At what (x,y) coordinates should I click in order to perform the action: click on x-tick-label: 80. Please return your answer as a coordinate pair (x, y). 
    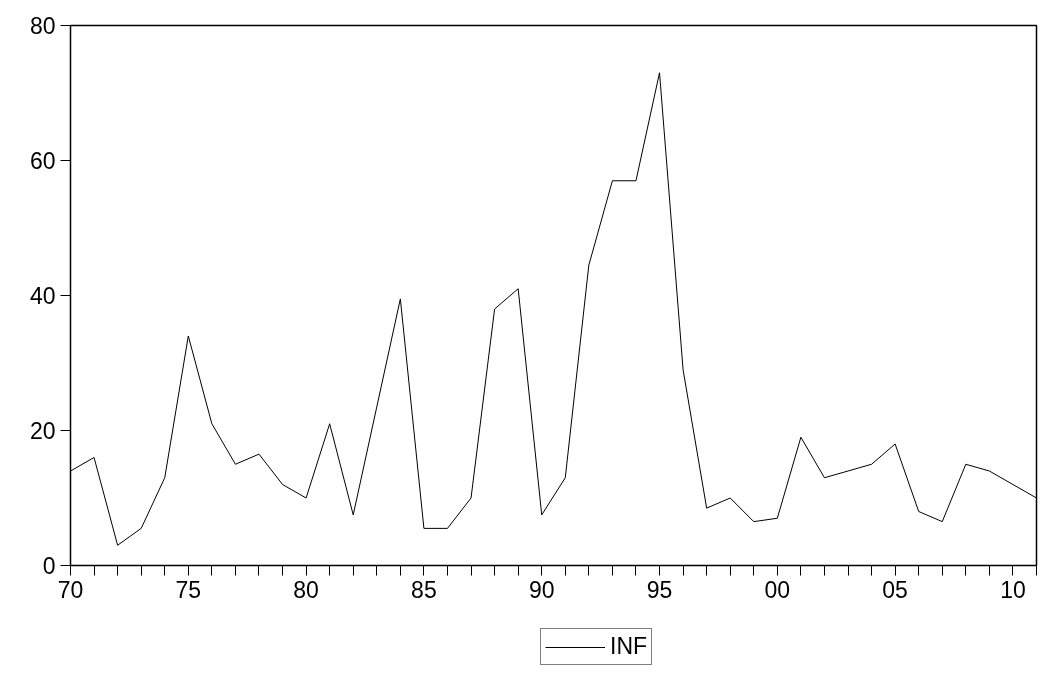
    Looking at the image, I should click on (306, 589).